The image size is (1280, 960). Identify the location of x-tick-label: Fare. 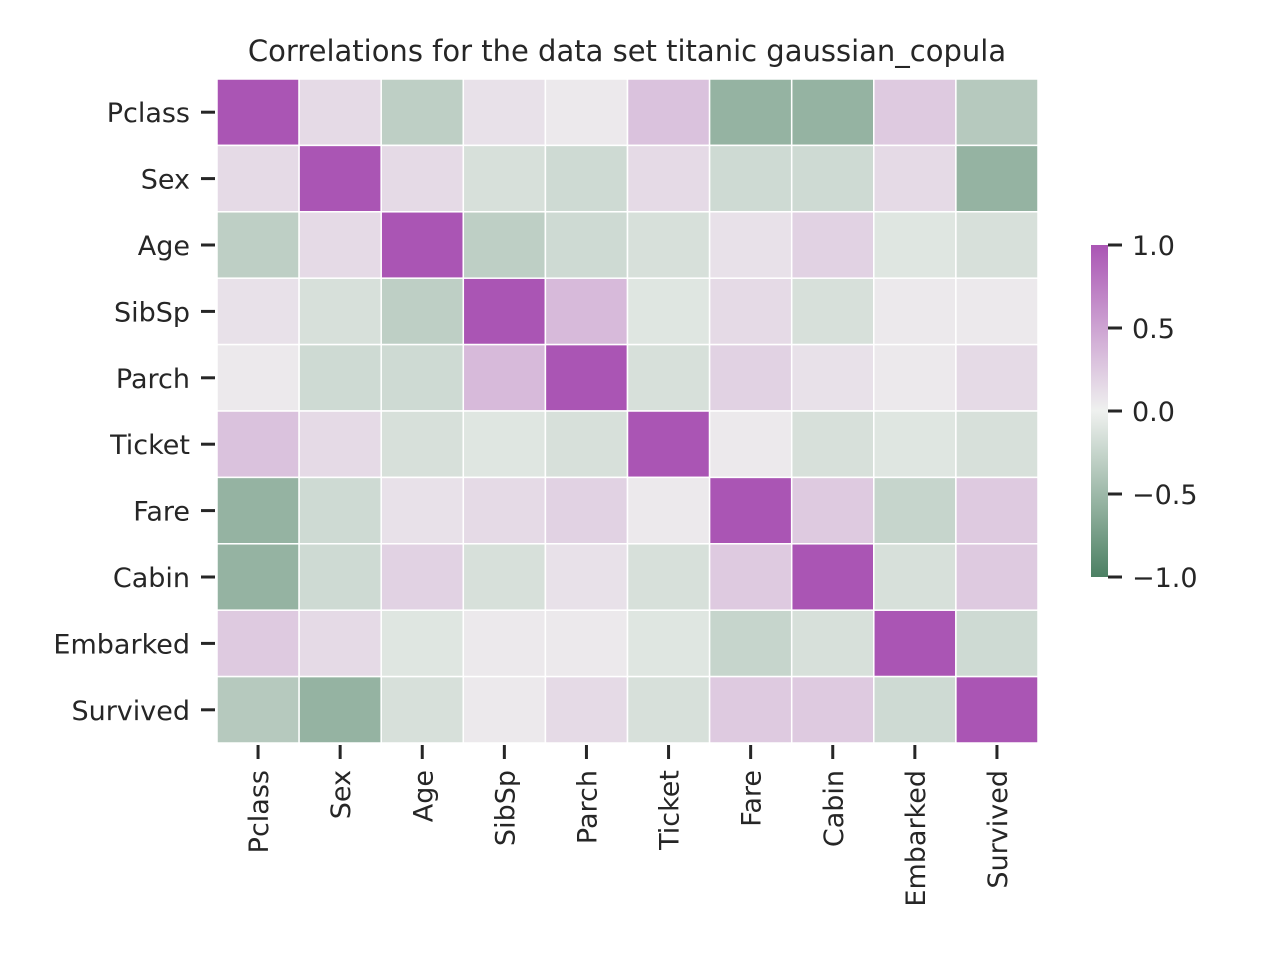
(752, 798).